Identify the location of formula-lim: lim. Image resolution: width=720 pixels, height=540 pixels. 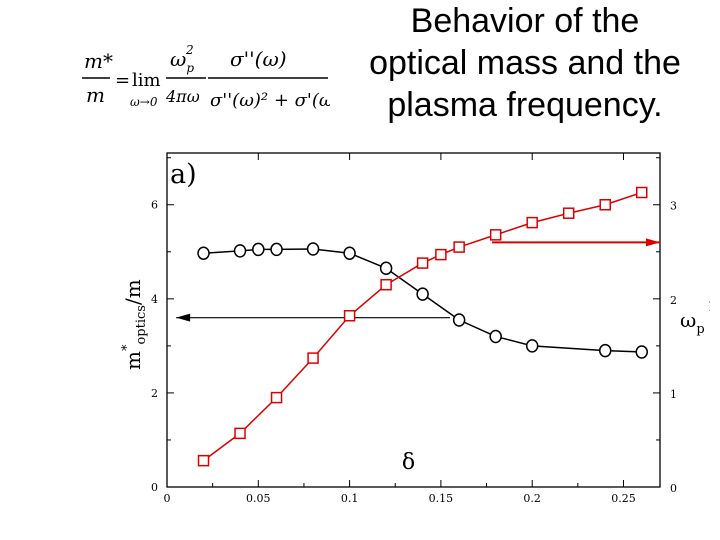
(146, 80).